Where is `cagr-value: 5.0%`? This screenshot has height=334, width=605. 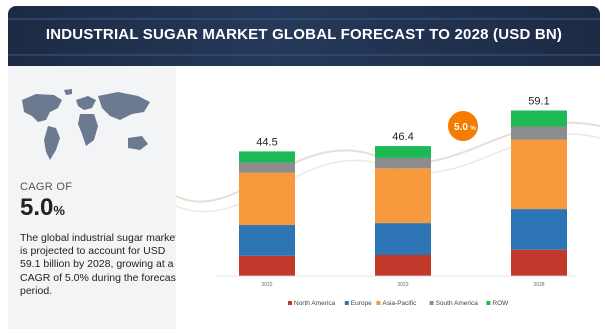
cagr-value: 5.0% is located at coordinates (42, 208).